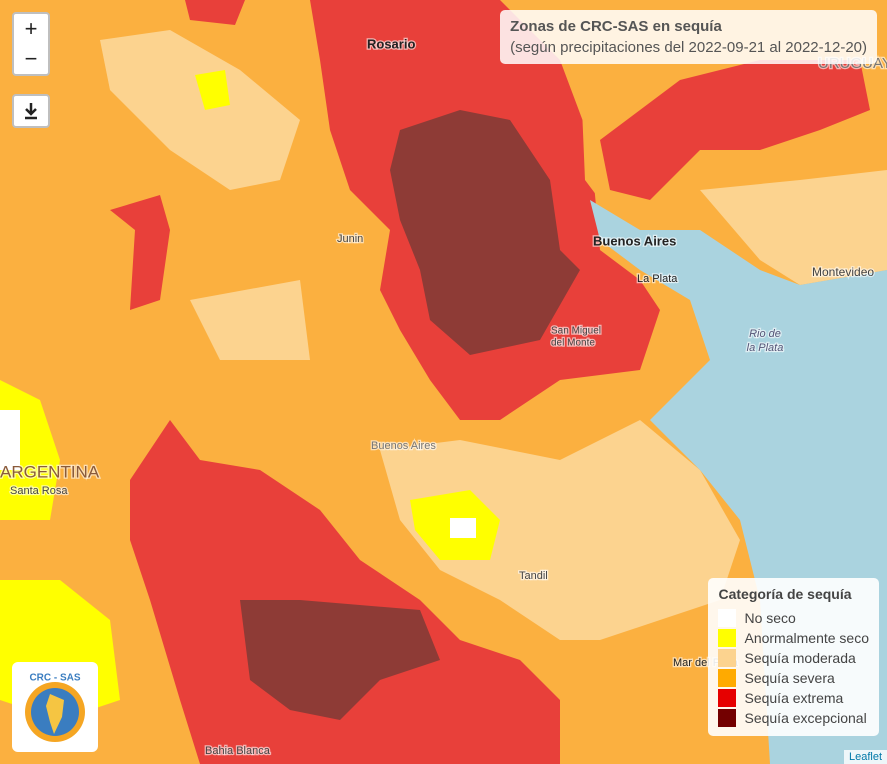 This screenshot has height=764, width=887. What do you see at coordinates (865, 757) in the screenshot?
I see `attribution: Leaflet` at bounding box center [865, 757].